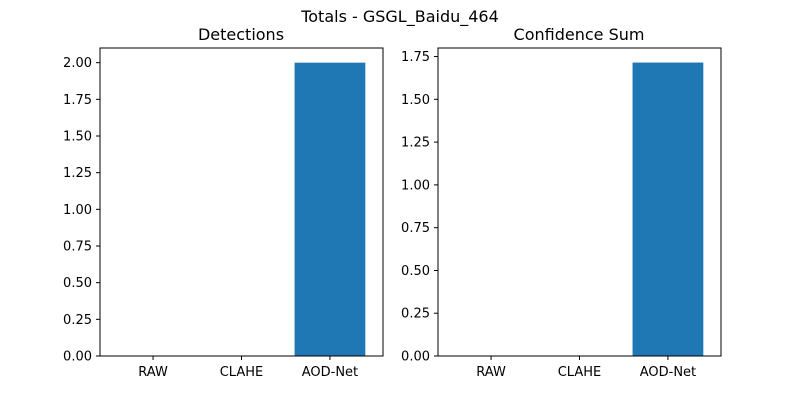 The image size is (800, 400). I want to click on confidence-sum-ytick-label: 0.75, so click(415, 228).